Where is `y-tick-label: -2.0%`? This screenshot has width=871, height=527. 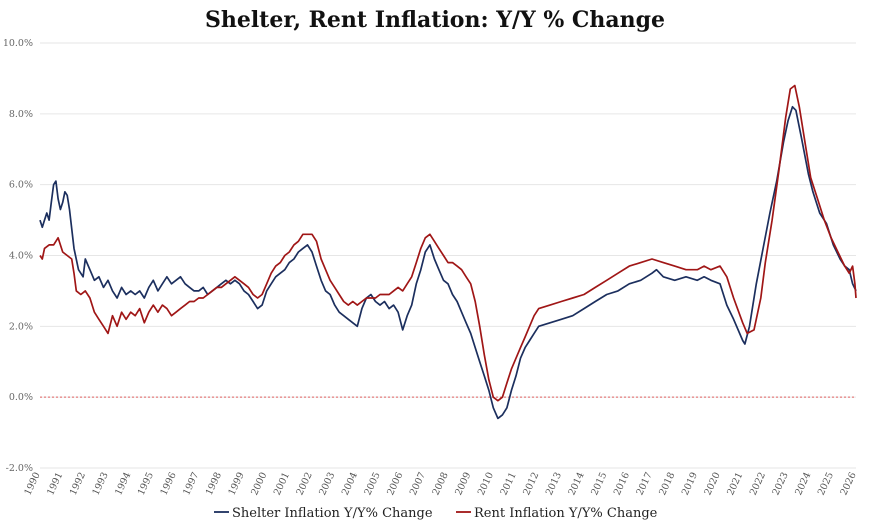
y-tick-label: -2.0% is located at coordinates (19, 468).